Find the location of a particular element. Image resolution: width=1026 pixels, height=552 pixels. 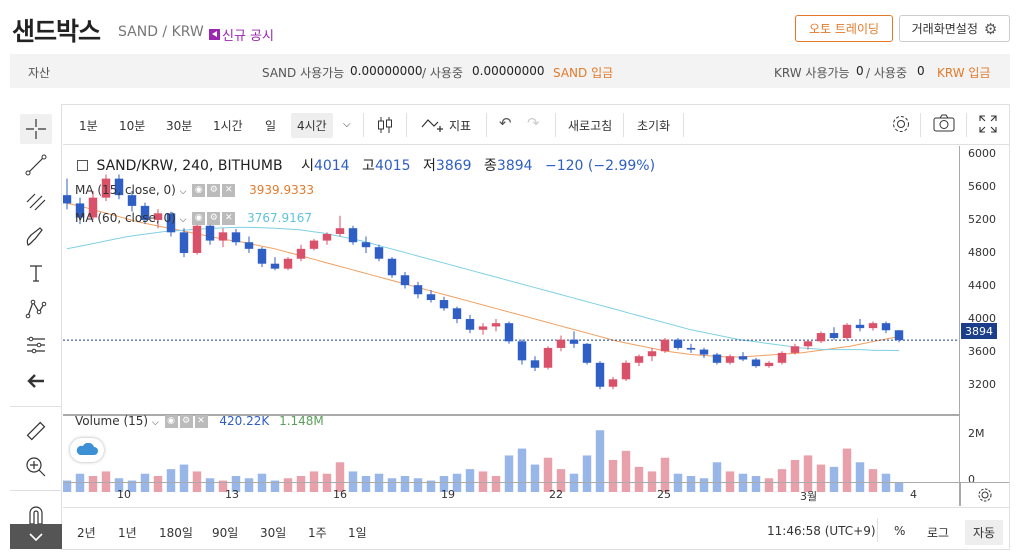

auto-trading-button: 오토 트레이딩 is located at coordinates (844, 28).